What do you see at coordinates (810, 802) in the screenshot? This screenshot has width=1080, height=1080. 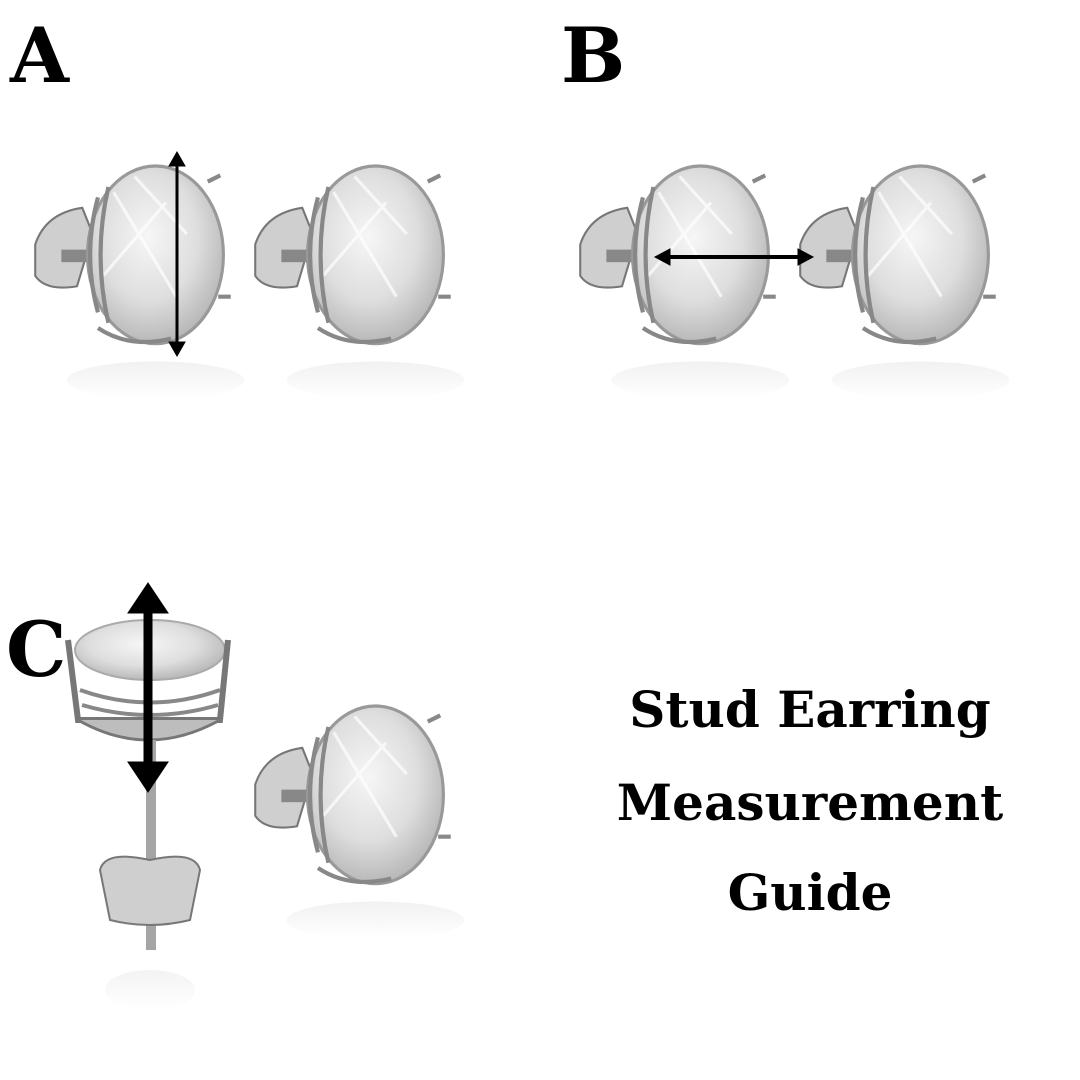 I see `title-line-2: Measurement` at bounding box center [810, 802].